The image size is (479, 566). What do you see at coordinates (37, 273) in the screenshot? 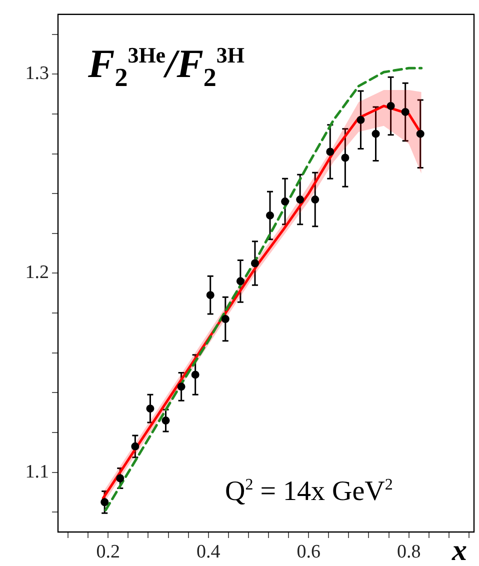
I see `y-tick-label: 1.2` at bounding box center [37, 273].